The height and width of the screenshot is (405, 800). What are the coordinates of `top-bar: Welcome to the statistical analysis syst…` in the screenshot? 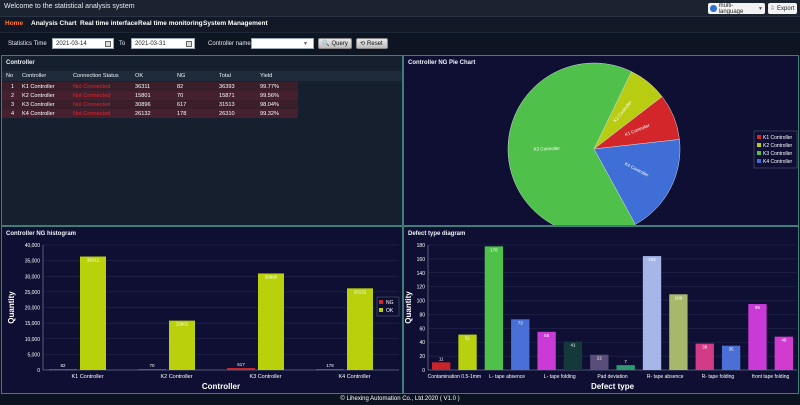 It's located at (400, 8).